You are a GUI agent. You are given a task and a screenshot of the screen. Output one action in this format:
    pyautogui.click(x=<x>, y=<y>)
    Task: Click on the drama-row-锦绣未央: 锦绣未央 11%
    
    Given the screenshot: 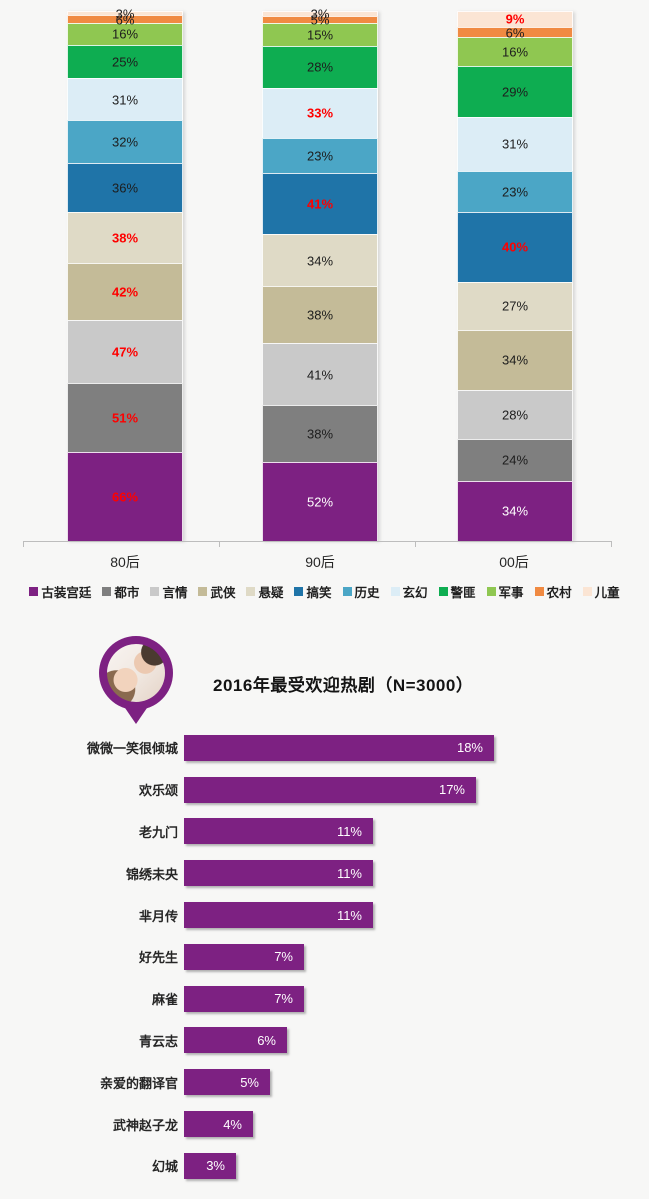 What is the action you would take?
    pyautogui.click(x=324, y=873)
    